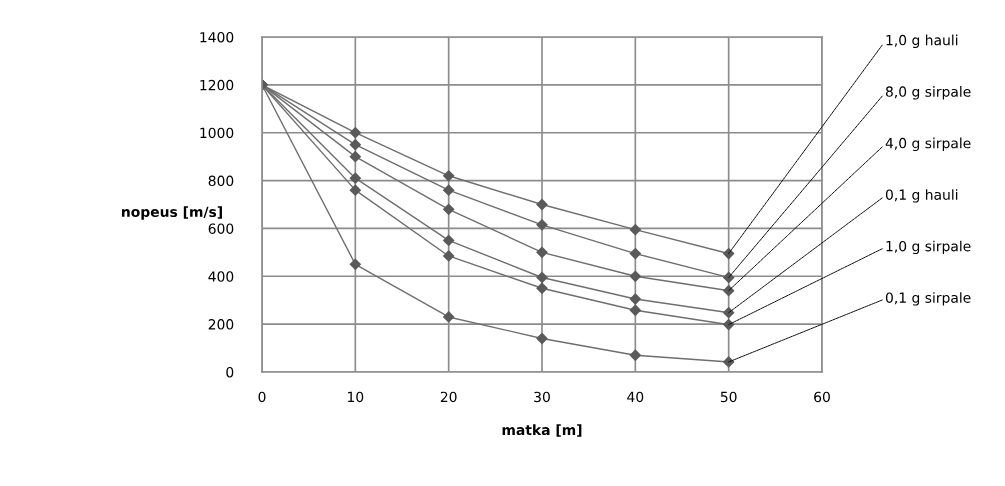  What do you see at coordinates (221, 324) in the screenshot?
I see `y-tick-label: 200` at bounding box center [221, 324].